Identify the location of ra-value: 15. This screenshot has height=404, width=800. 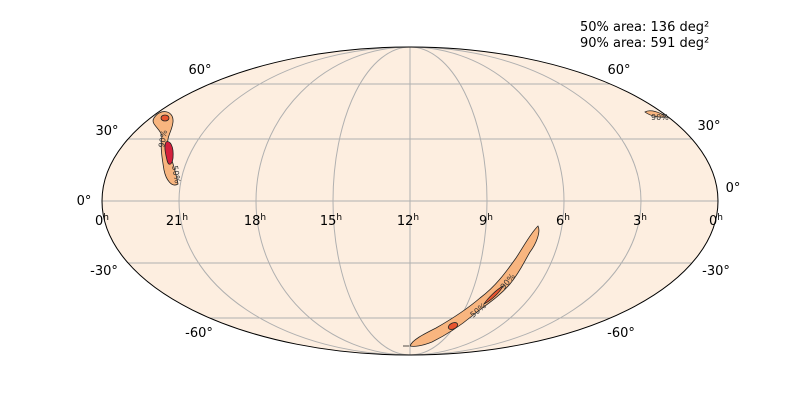
(328, 221).